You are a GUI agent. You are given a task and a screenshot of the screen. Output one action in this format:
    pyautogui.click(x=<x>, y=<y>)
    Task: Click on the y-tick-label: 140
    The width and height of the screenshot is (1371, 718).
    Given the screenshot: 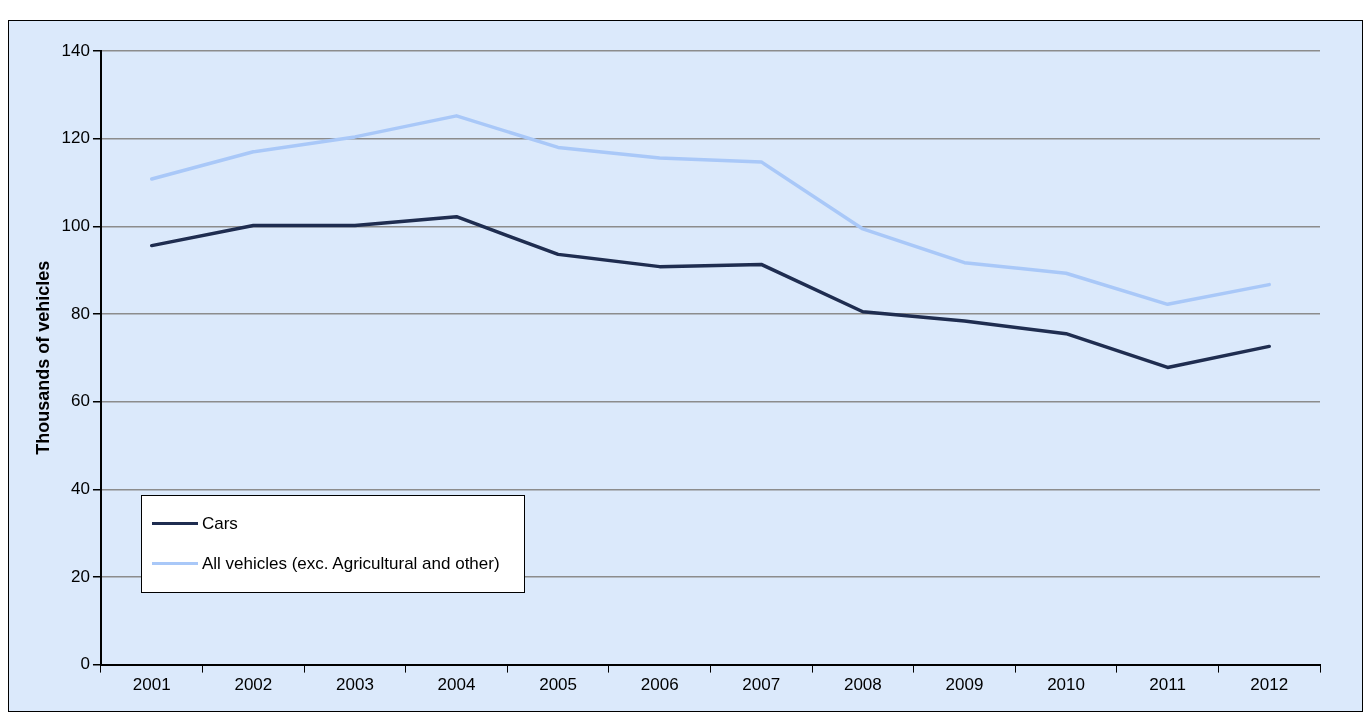 What is the action you would take?
    pyautogui.click(x=75, y=50)
    